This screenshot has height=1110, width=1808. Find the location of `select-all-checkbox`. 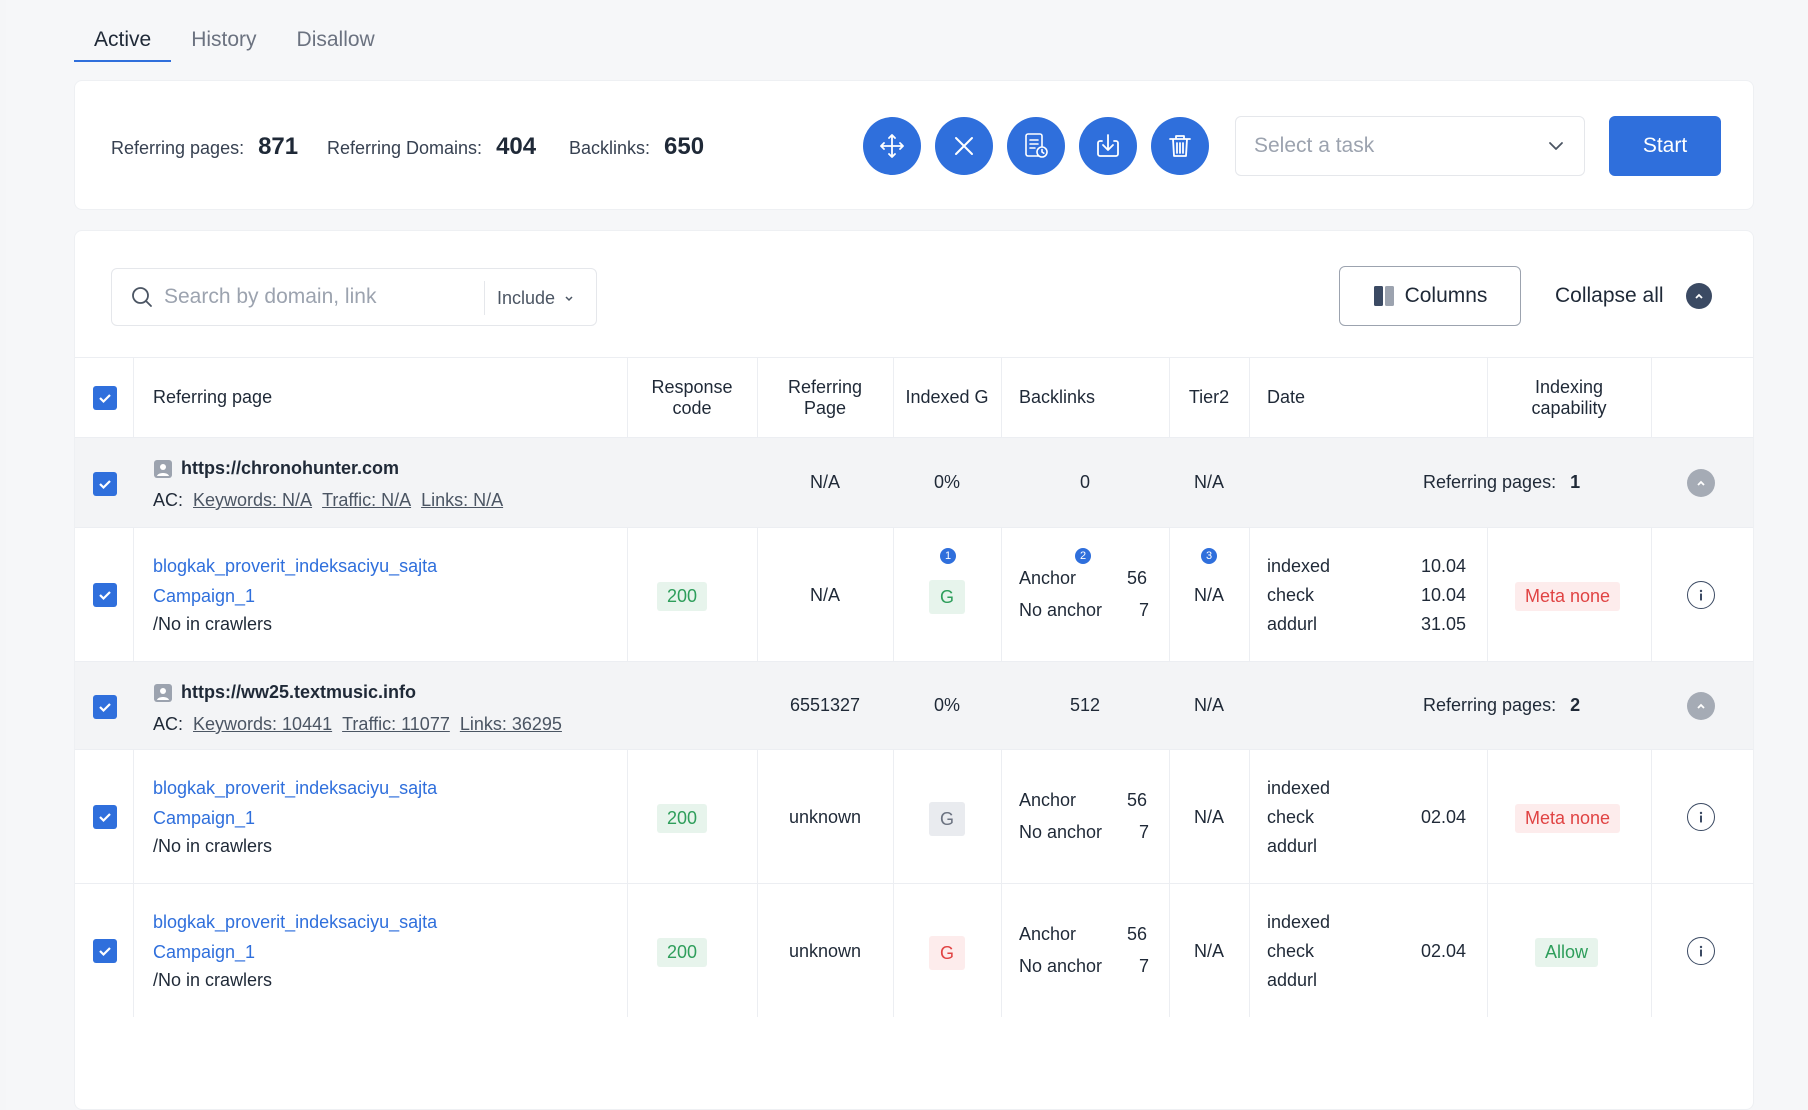

select-all-checkbox is located at coordinates (105, 398).